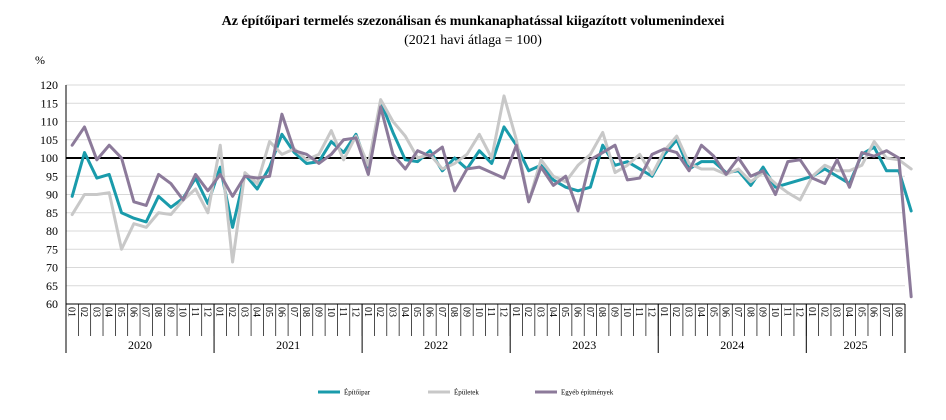 The image size is (946, 420). What do you see at coordinates (49, 103) in the screenshot?
I see `y-tick-label: 115` at bounding box center [49, 103].